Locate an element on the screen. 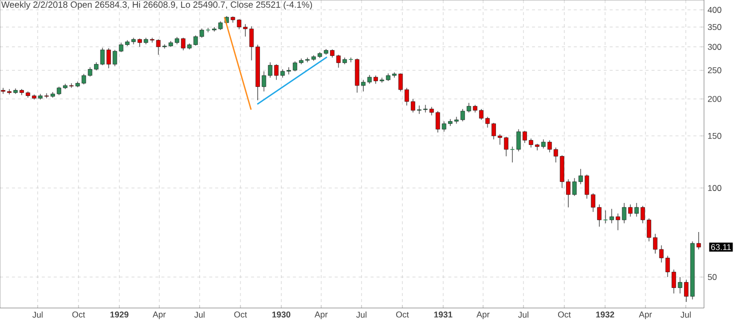 This screenshot has height=321, width=749. y-tick-label: 300 is located at coordinates (715, 47).